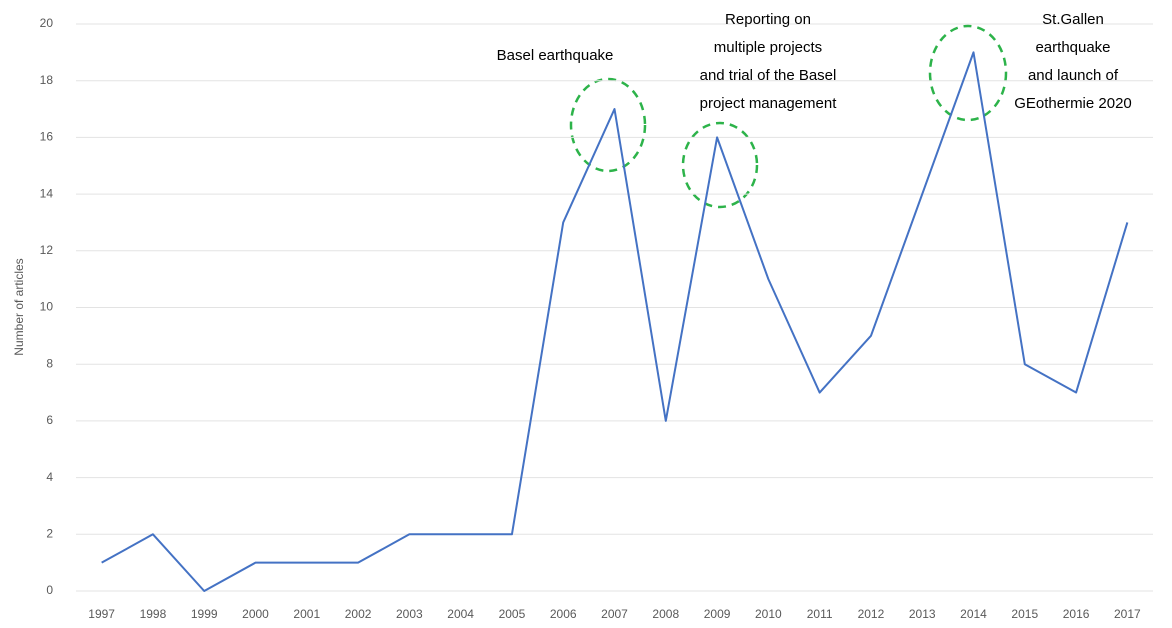 This screenshot has height=628, width=1172. What do you see at coordinates (47, 23) in the screenshot?
I see `y-tick-label: 20` at bounding box center [47, 23].